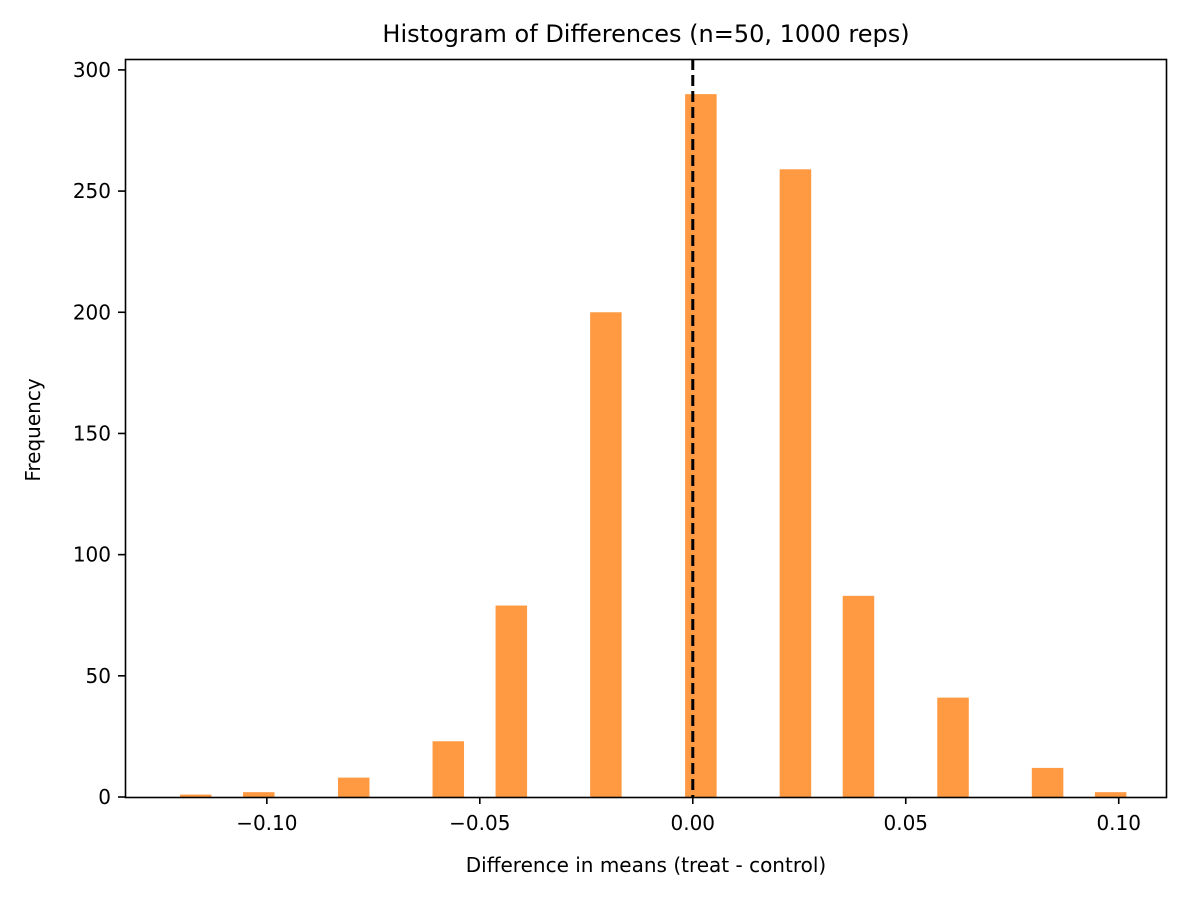  Describe the element at coordinates (98, 676) in the screenshot. I see `y-tick-label: 50` at that location.